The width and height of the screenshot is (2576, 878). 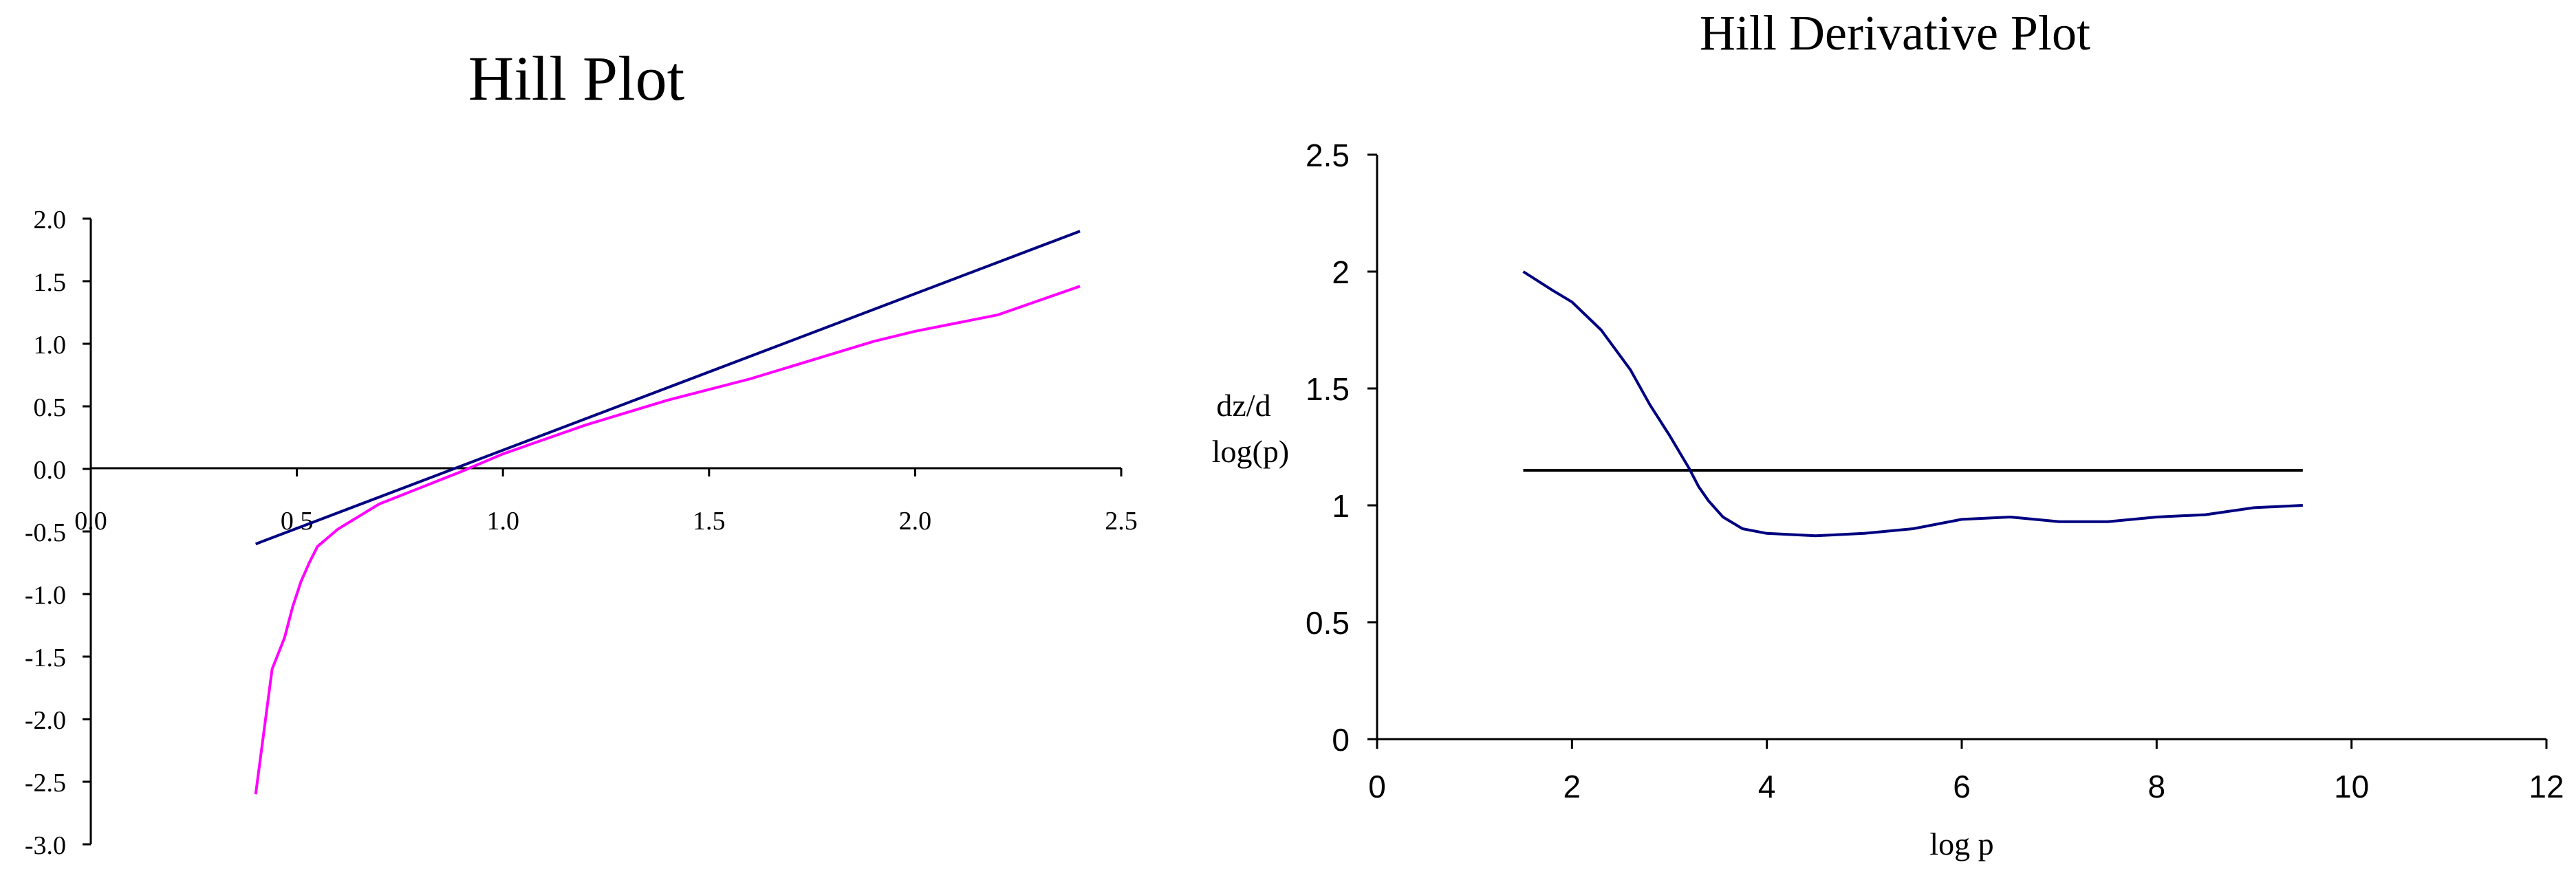 I want to click on chart-title: Hill Derivative Plot, so click(x=1895, y=33).